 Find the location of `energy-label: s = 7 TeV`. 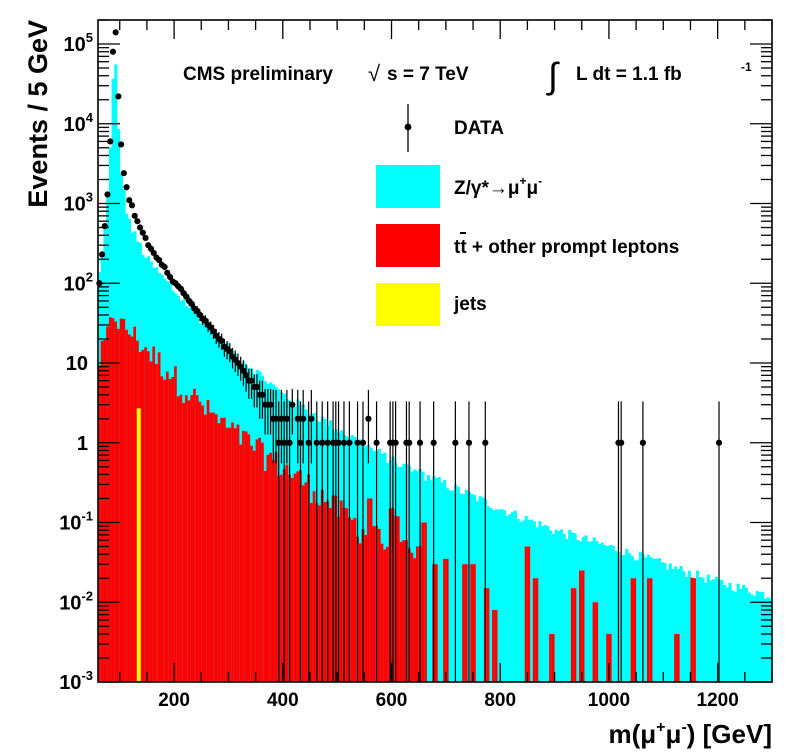

energy-label: s = 7 TeV is located at coordinates (428, 74).